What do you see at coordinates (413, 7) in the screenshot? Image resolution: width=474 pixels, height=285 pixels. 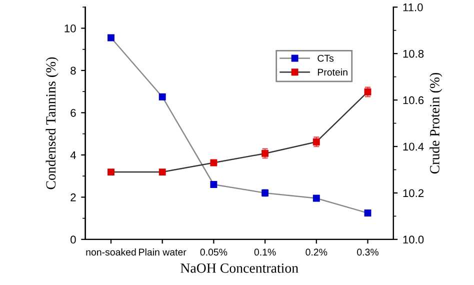 I see `y2-tick-label: 11.0` at bounding box center [413, 7].